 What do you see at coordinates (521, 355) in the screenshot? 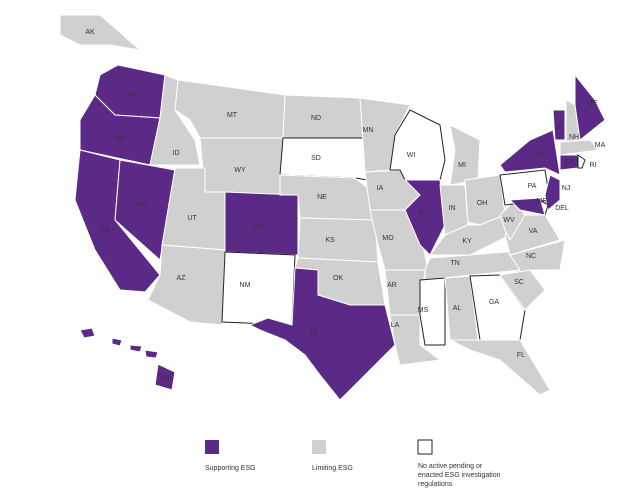
I see `state-label: FL` at bounding box center [521, 355].